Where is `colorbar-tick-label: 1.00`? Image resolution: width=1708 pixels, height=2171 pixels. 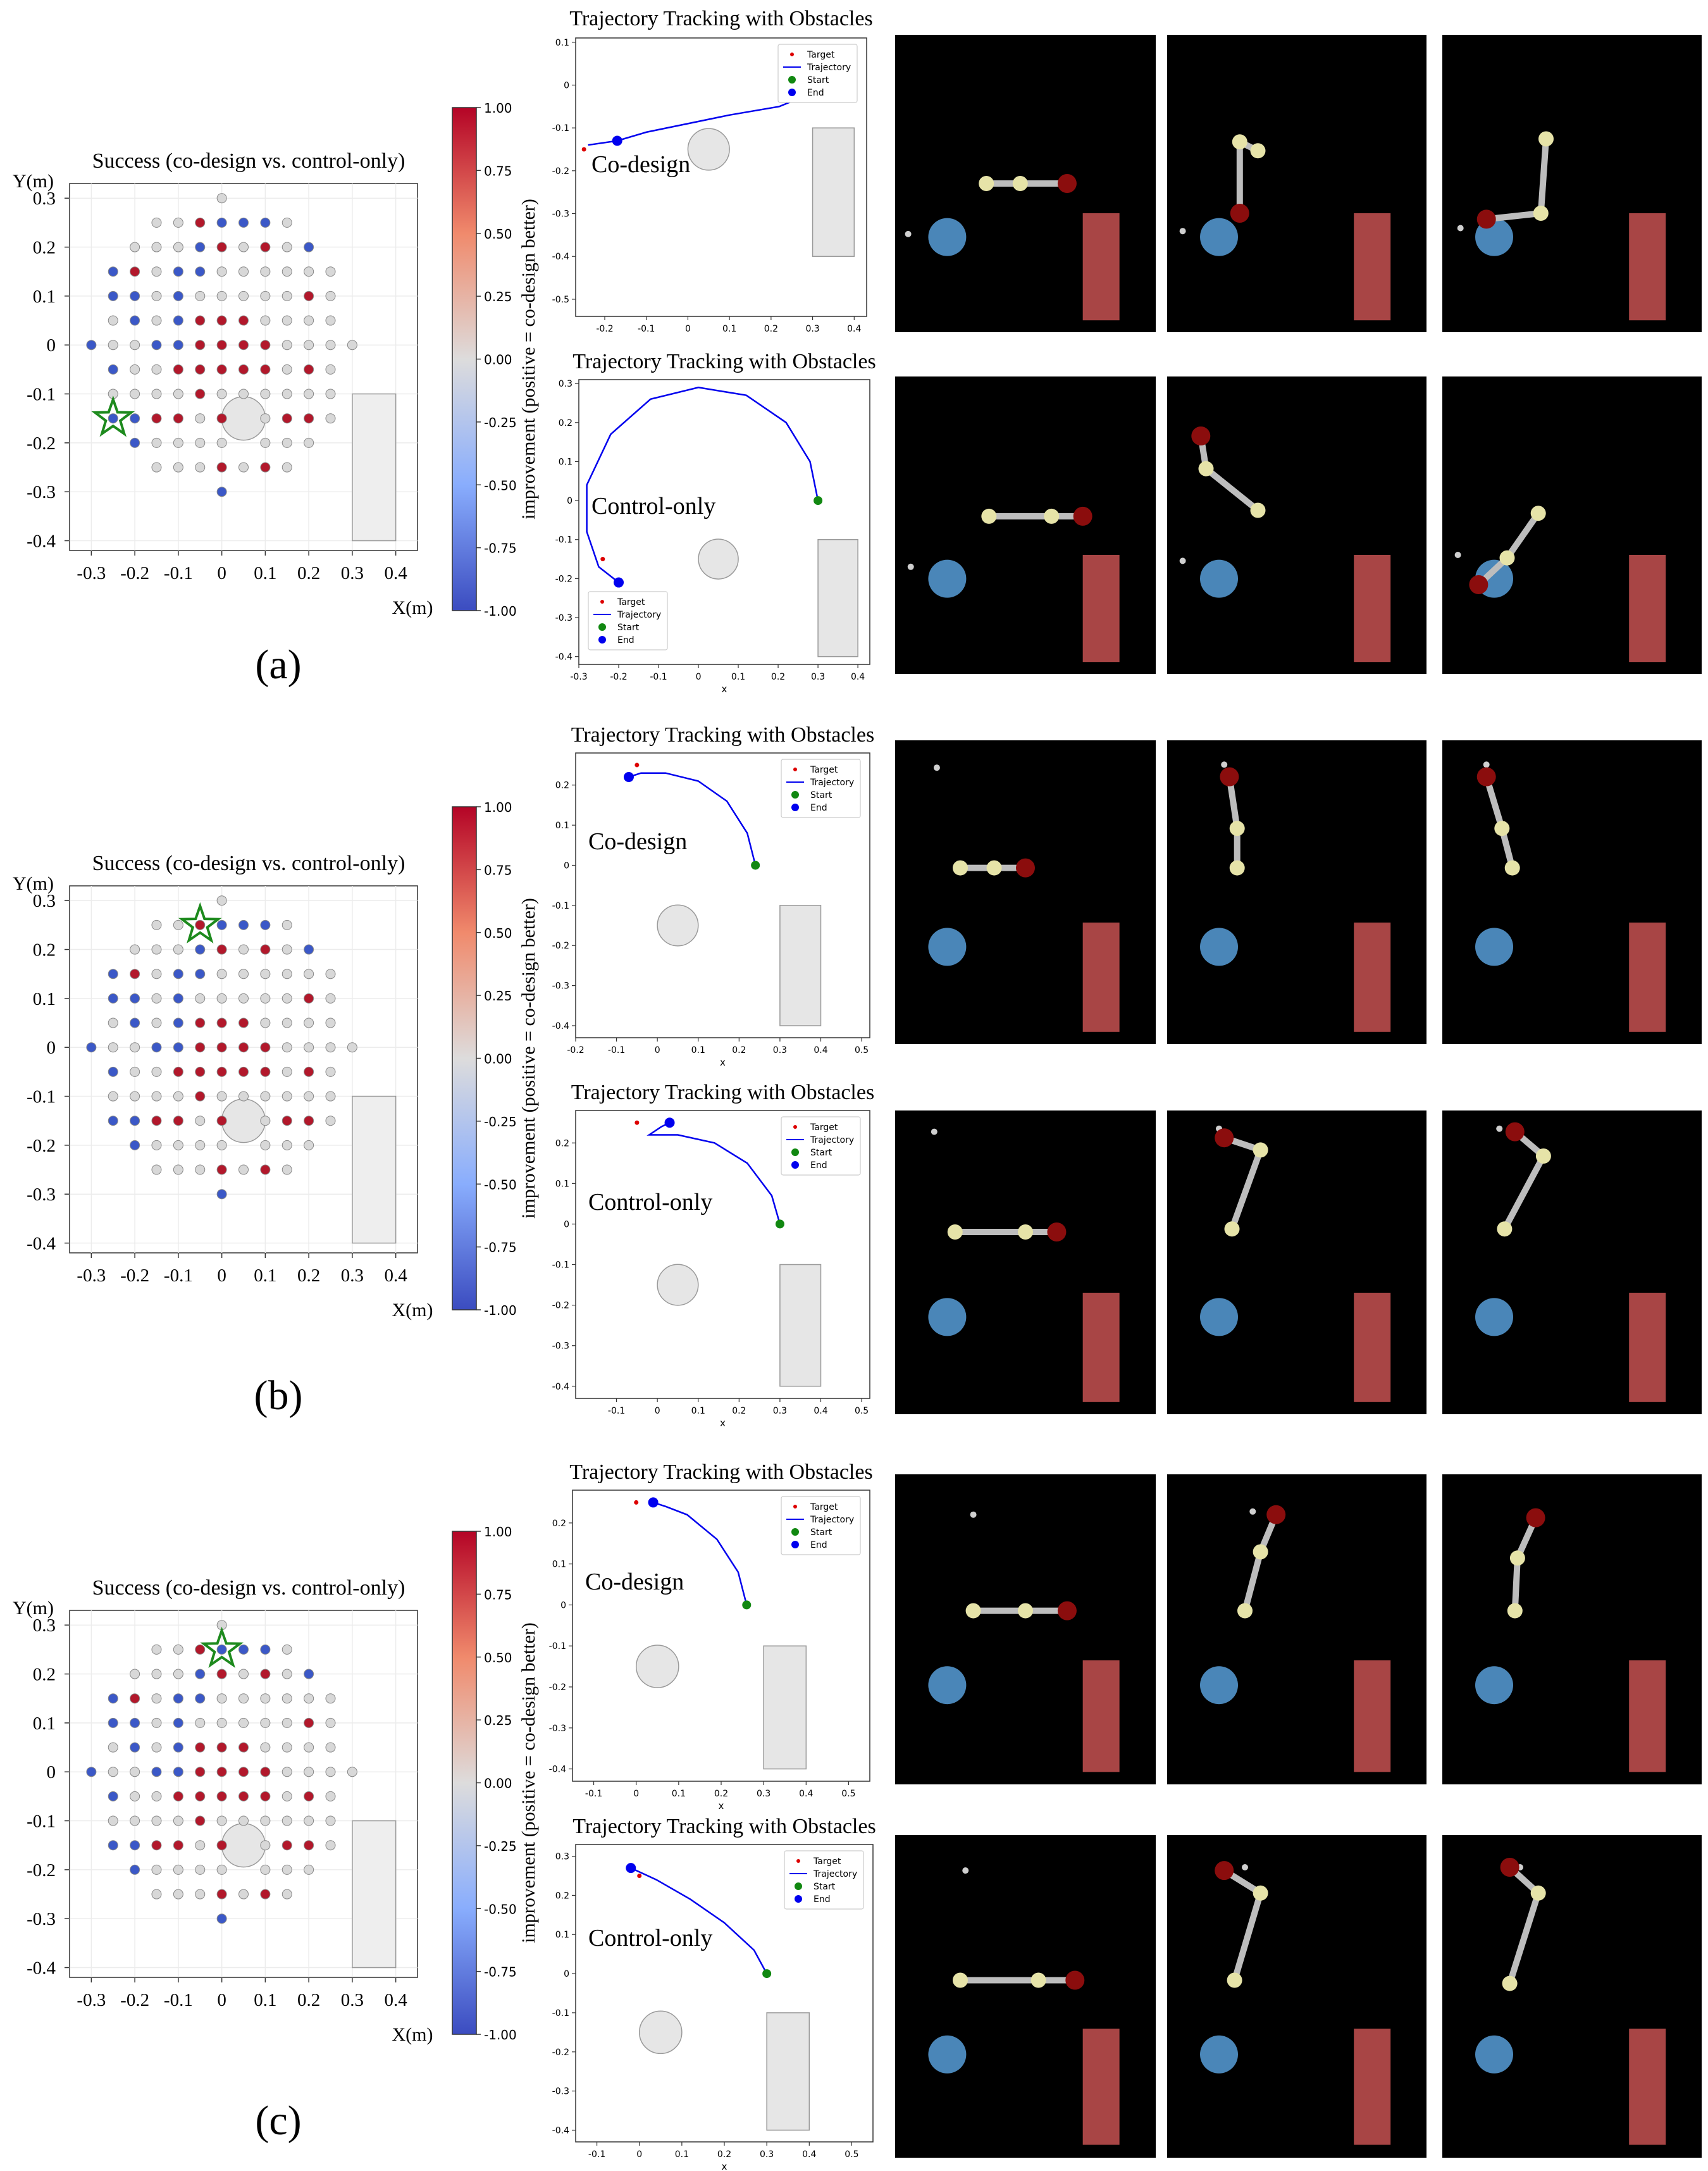
colorbar-tick-label: 1.00 is located at coordinates (498, 807).